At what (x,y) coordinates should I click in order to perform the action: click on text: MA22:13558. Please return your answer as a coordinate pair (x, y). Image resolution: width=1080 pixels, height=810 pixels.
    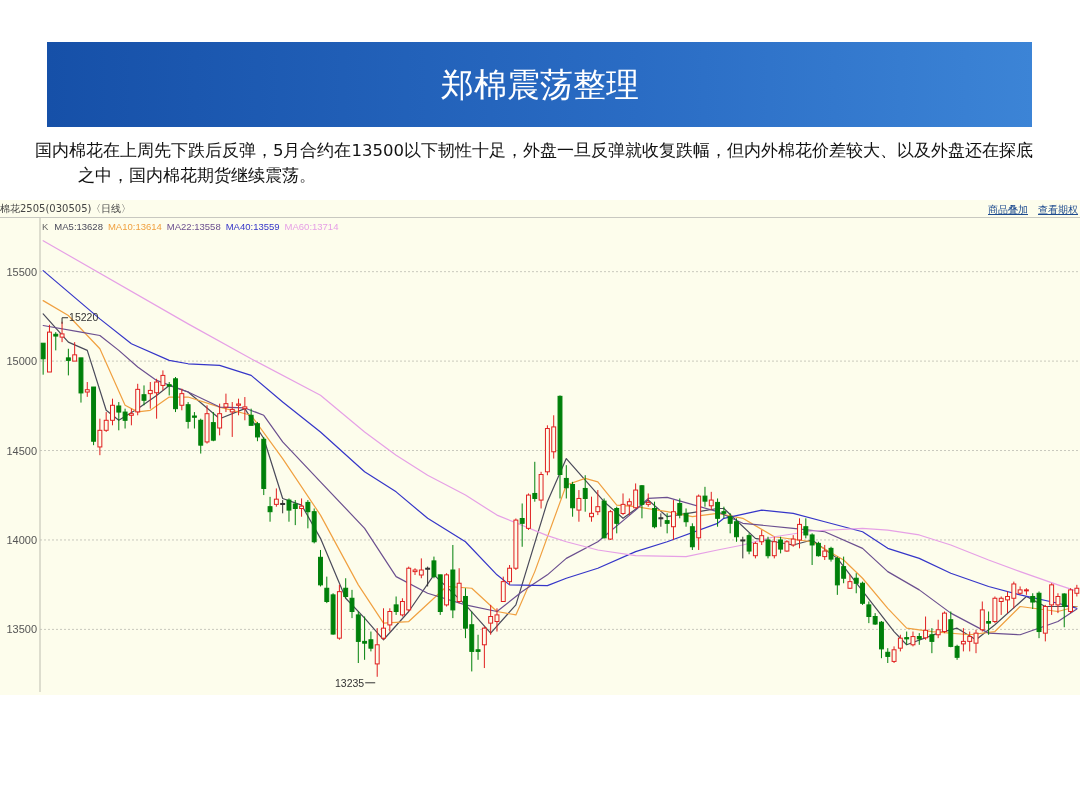
    Looking at the image, I should click on (193, 226).